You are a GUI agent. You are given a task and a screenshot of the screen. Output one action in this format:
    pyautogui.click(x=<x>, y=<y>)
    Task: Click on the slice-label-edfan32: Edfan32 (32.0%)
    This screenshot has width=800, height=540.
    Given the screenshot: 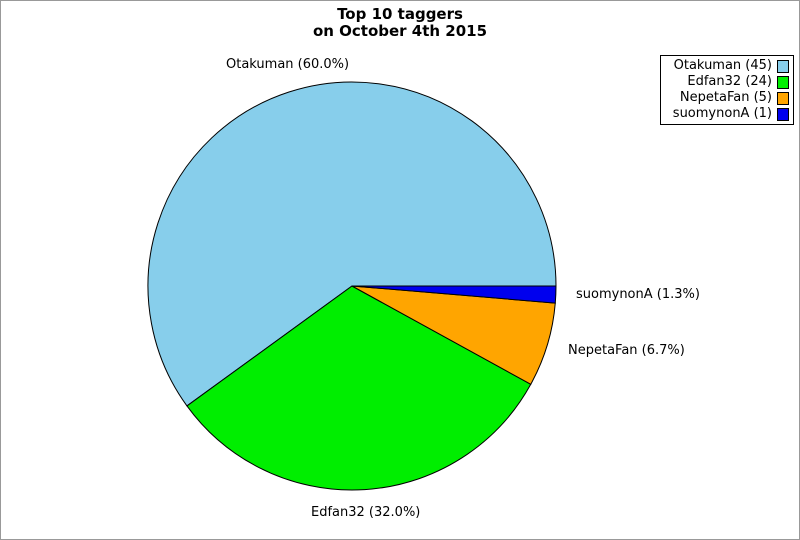 What is the action you would take?
    pyautogui.click(x=366, y=512)
    